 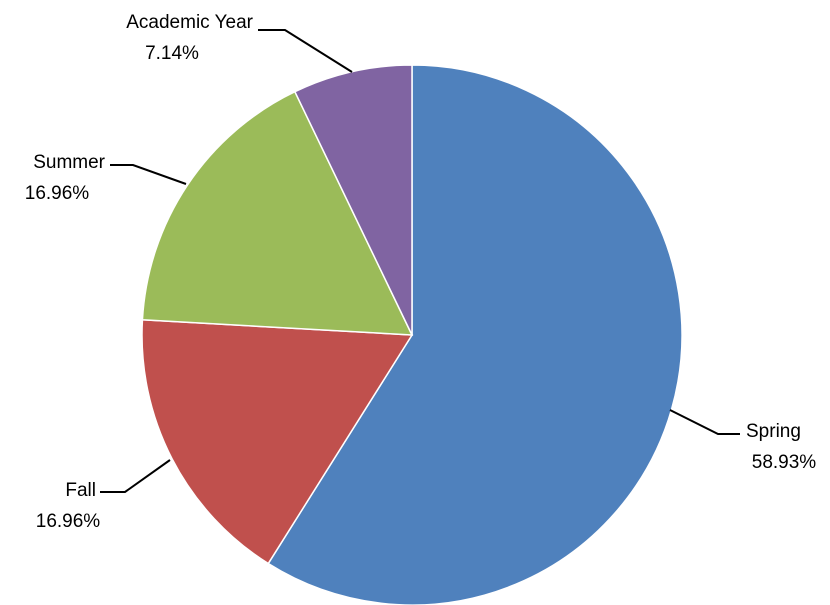 I want to click on pie-slice-fall, so click(x=277, y=441).